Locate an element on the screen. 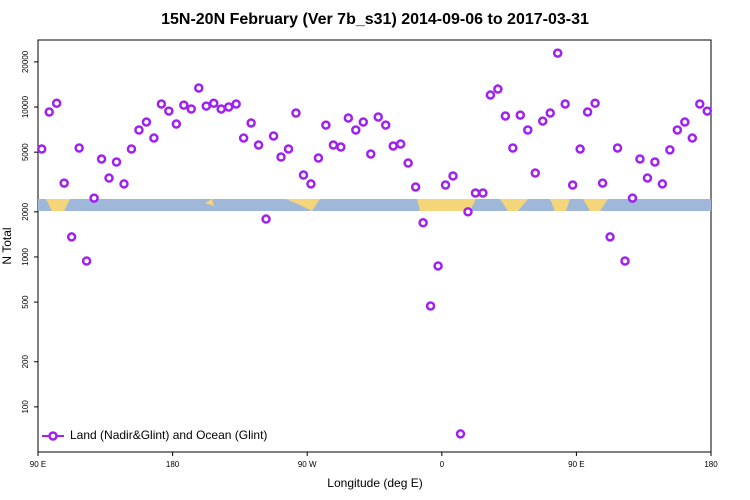 The width and height of the screenshot is (750, 500). y-tick-label: 1000 is located at coordinates (25, 257).